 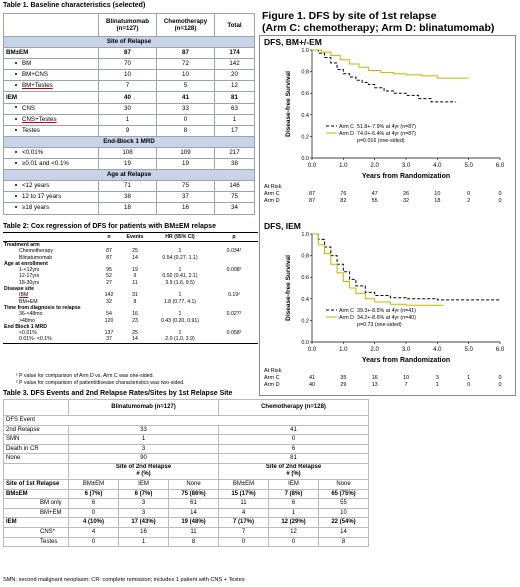 What do you see at coordinates (180, 295) in the screenshot?
I see `table2-cell: 1` at bounding box center [180, 295].